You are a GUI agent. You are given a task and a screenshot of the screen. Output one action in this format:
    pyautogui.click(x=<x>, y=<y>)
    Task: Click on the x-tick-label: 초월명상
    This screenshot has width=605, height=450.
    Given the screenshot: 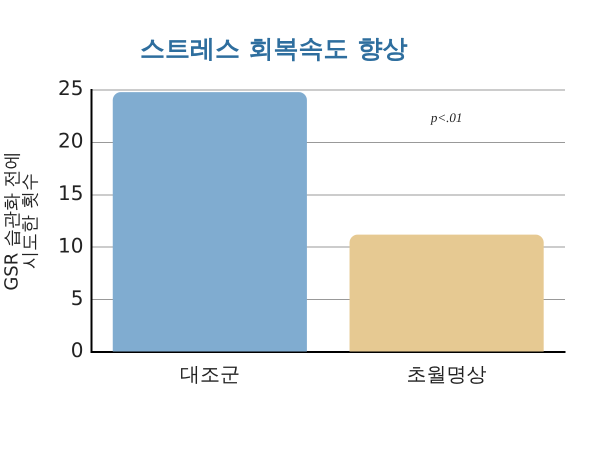 What is the action you would take?
    pyautogui.click(x=446, y=374)
    